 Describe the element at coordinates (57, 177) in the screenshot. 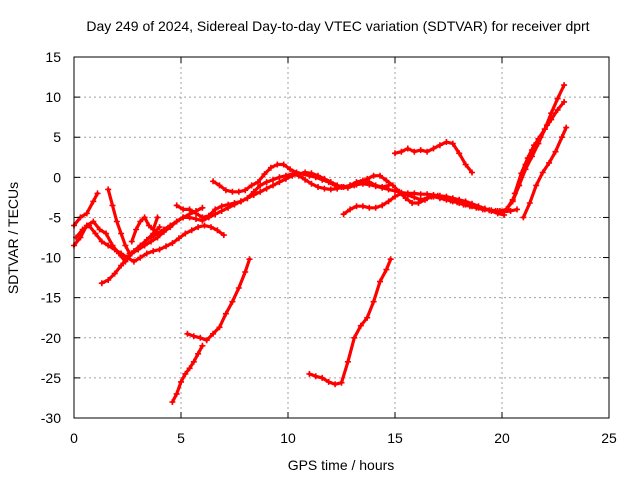

I see `y-tick-label: 0` at that location.